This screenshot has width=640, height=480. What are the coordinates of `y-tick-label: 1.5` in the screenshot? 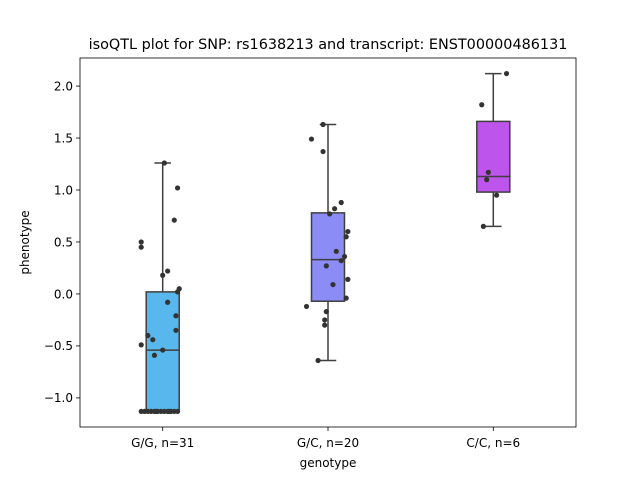 It's located at (63, 138).